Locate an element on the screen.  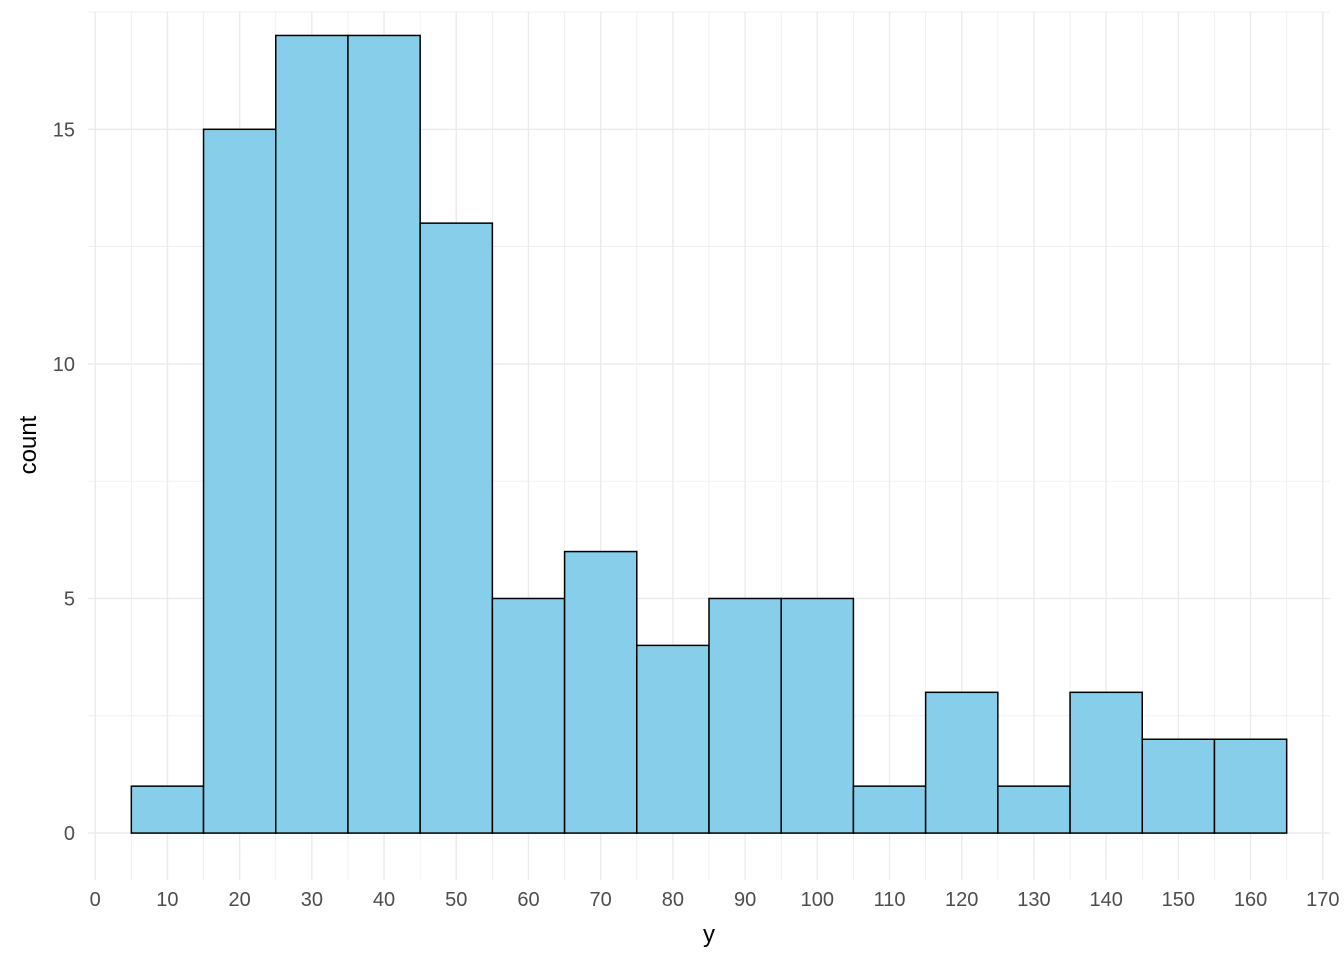
x-tick-label: 10 is located at coordinates (167, 900).